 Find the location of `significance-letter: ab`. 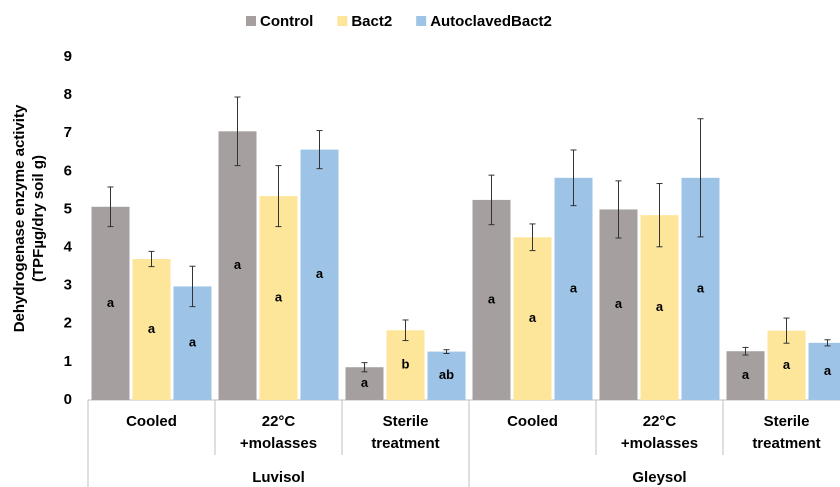

significance-letter: ab is located at coordinates (446, 374).